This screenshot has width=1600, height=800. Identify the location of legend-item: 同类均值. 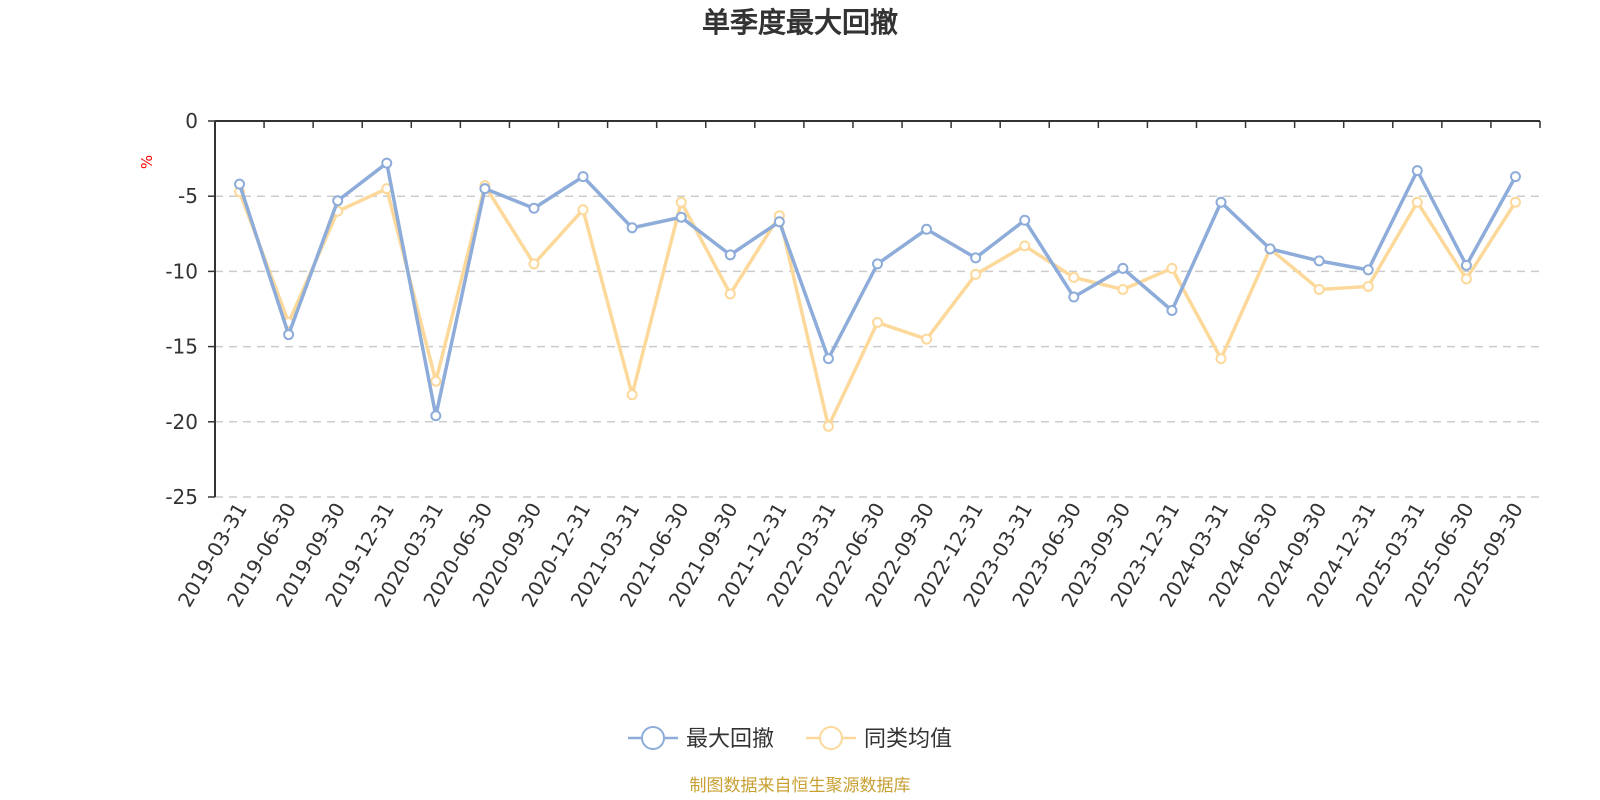
(879, 739).